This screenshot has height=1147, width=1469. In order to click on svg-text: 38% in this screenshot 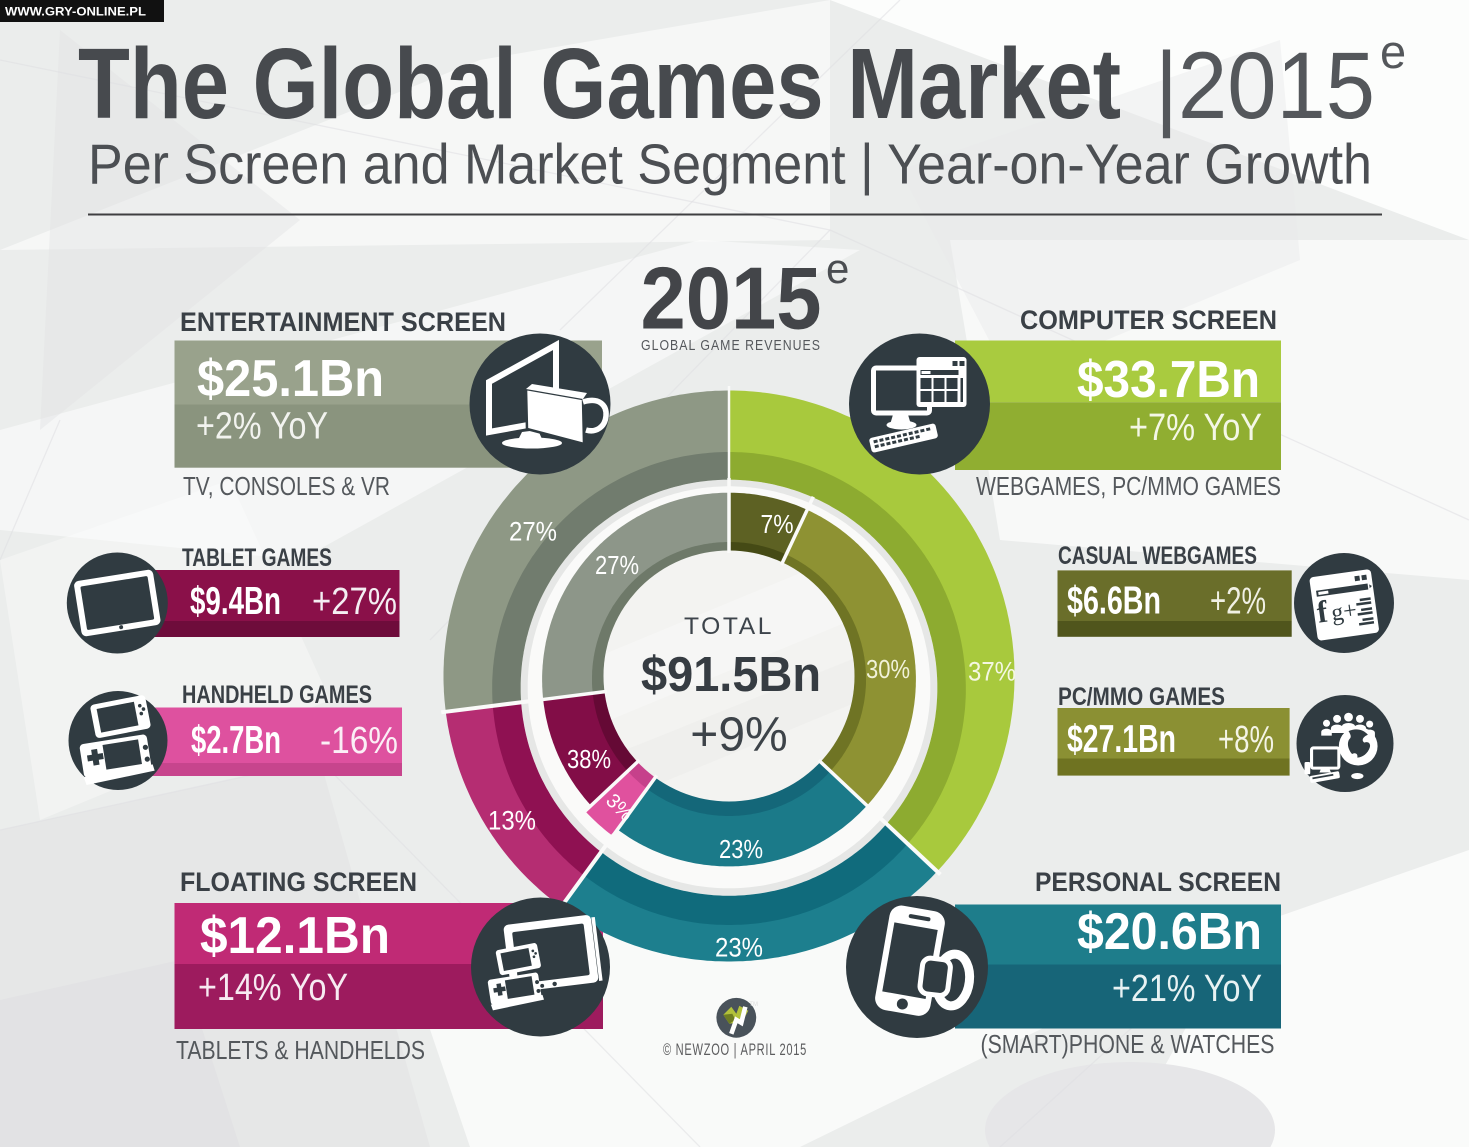, I will do `click(589, 759)`.